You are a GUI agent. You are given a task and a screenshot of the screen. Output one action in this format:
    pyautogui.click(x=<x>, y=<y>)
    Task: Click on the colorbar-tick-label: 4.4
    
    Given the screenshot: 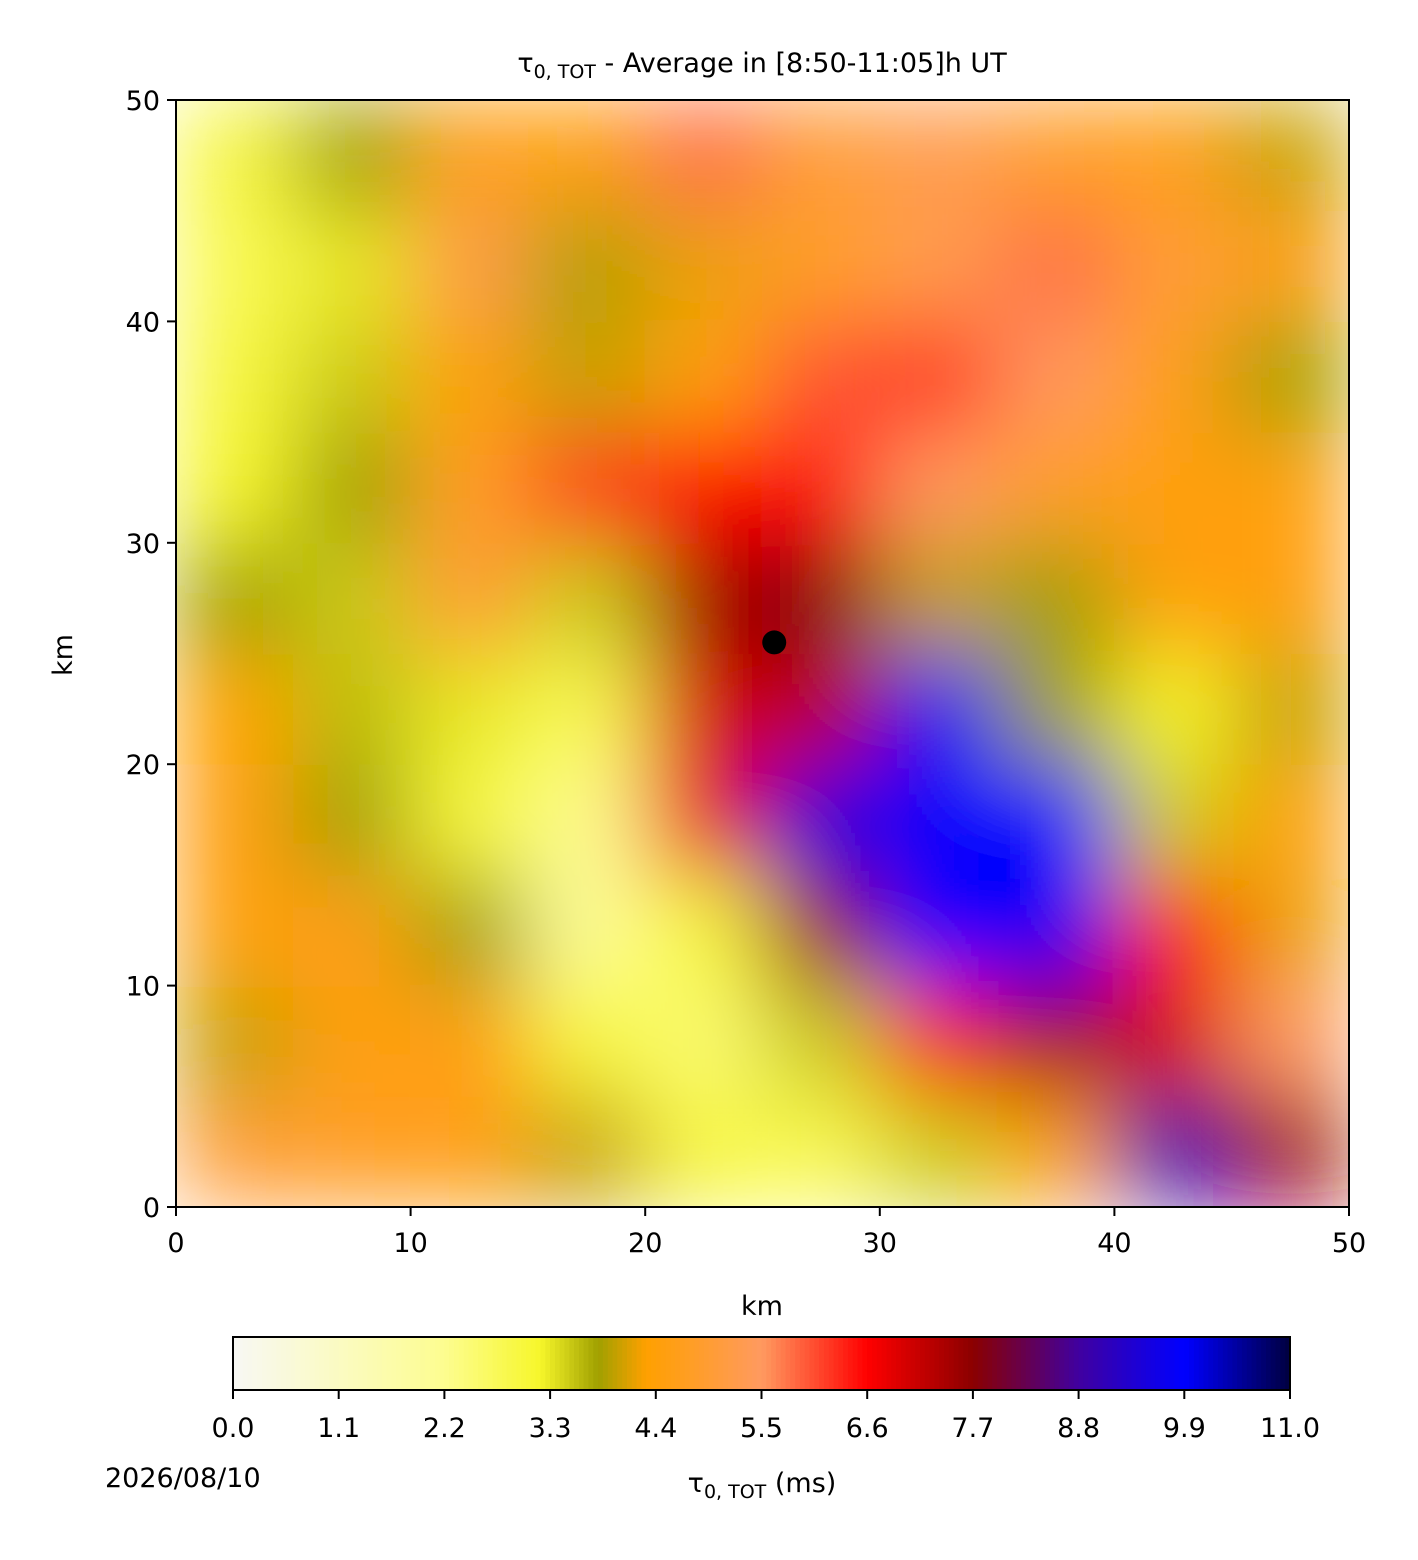 What is the action you would take?
    pyautogui.click(x=655, y=1428)
    